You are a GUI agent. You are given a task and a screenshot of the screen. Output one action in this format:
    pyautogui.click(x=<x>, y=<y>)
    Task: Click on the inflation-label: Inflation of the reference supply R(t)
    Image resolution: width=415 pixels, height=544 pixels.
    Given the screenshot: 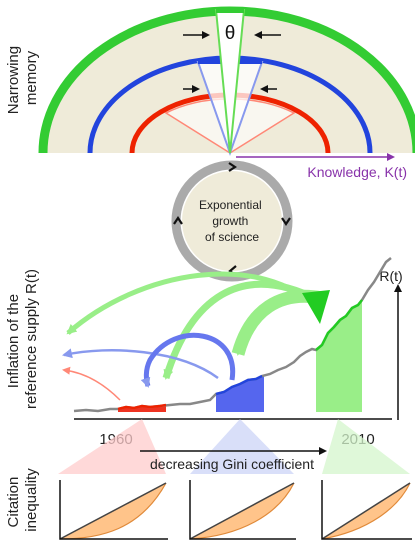 What is the action you would take?
    pyautogui.click(x=22, y=339)
    